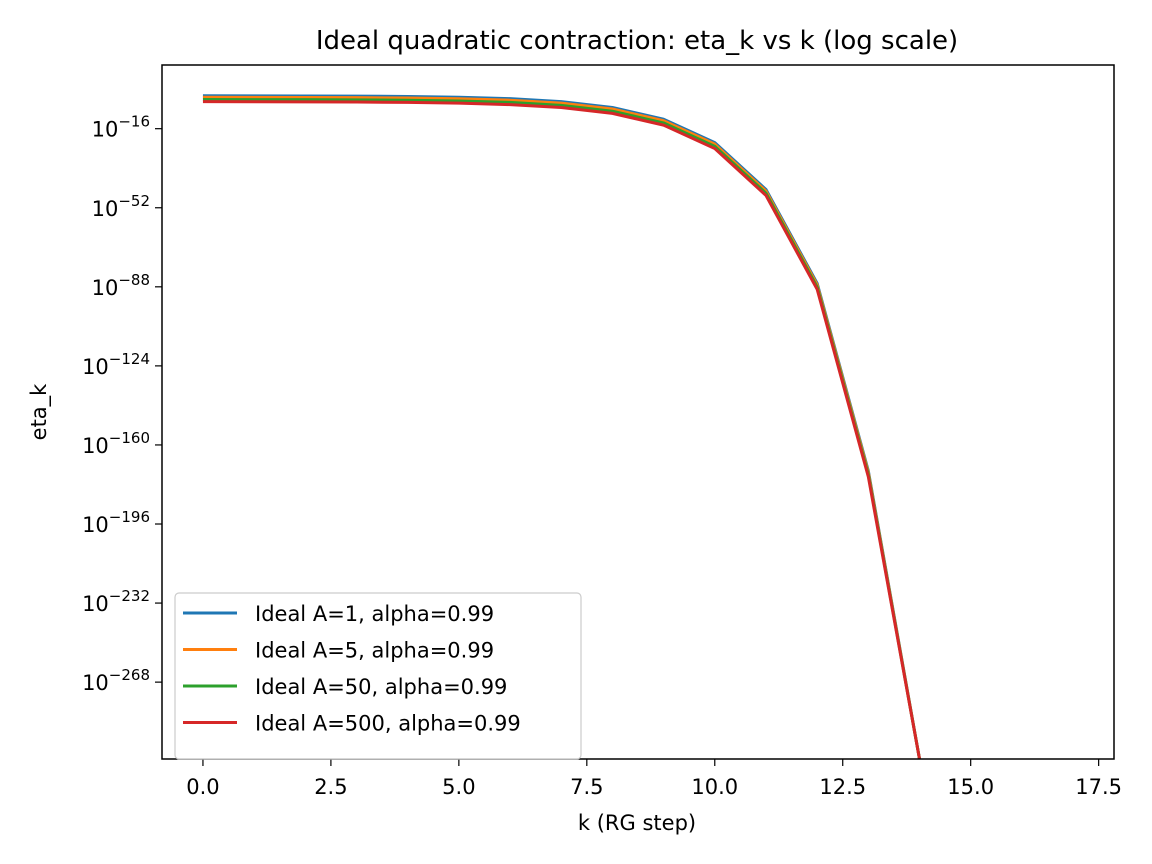 The width and height of the screenshot is (1152, 864). I want to click on y-tick-exponent: −52, so click(134, 201).